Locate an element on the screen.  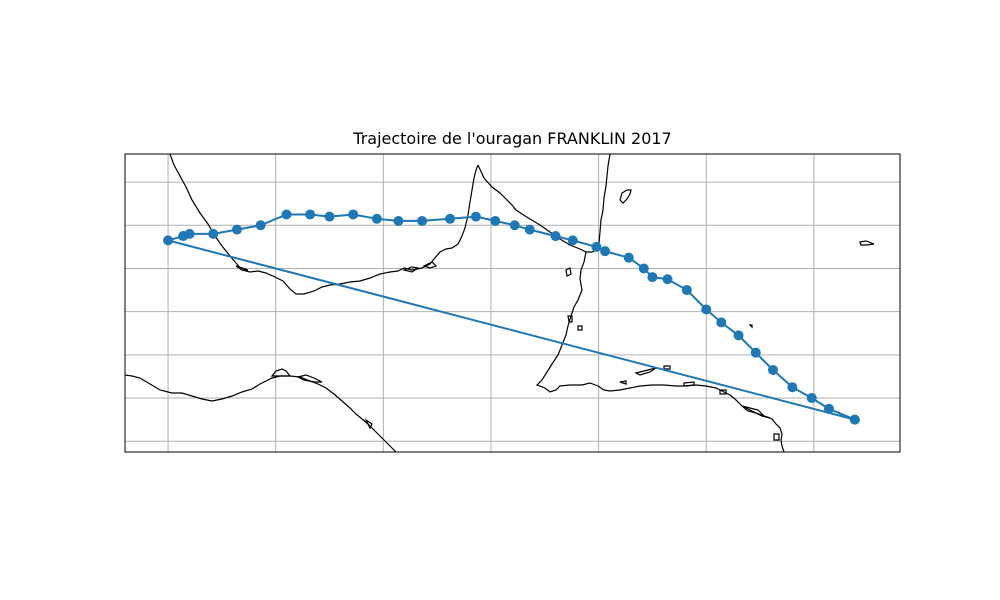
island-cozumel is located at coordinates (625, 196).